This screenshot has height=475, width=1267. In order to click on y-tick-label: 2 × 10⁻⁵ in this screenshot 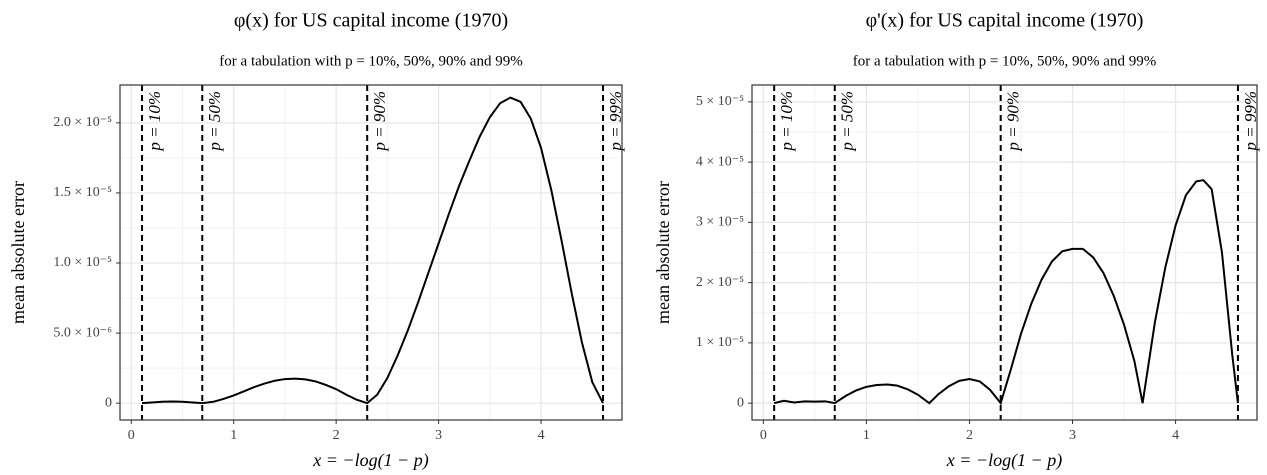, I will do `click(720, 282)`.